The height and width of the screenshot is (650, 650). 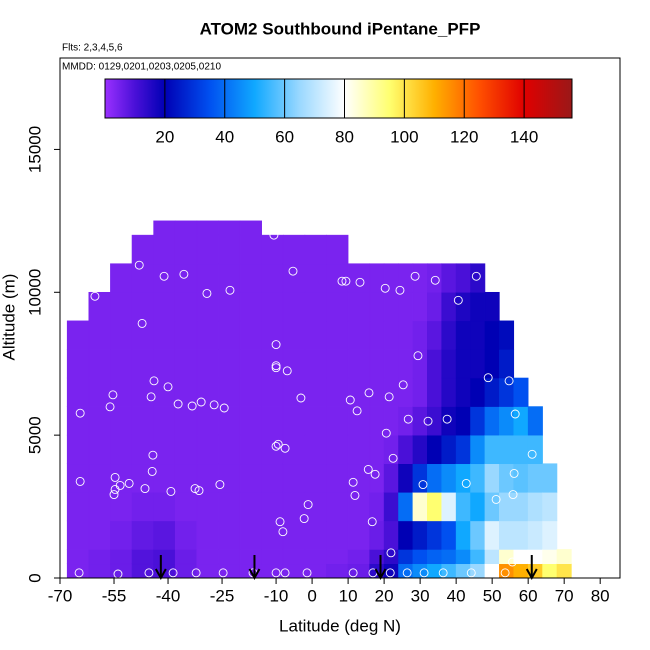 I want to click on colorbar-tick-label: 140, so click(x=524, y=136).